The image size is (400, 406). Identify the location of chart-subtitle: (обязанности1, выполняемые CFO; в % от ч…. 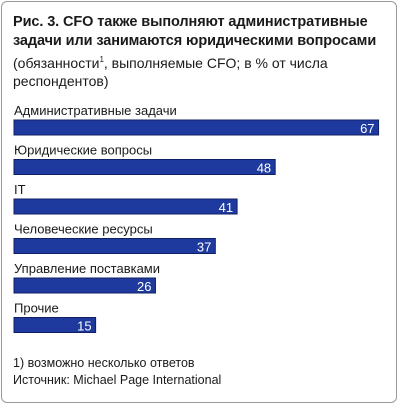
(200, 70).